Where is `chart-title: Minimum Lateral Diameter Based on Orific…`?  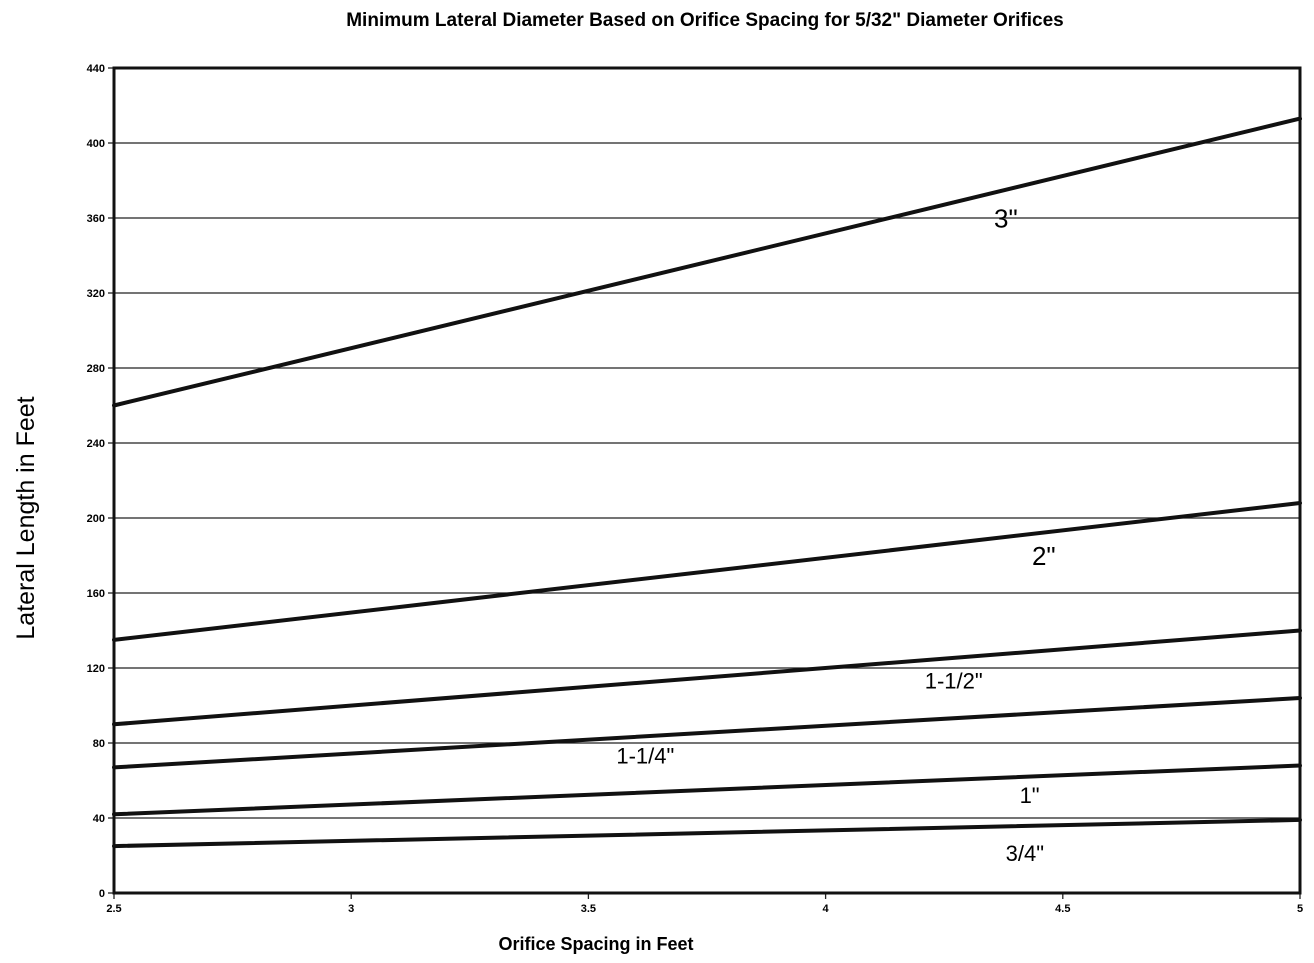
chart-title: Minimum Lateral Diameter Based on Orific… is located at coordinates (705, 20).